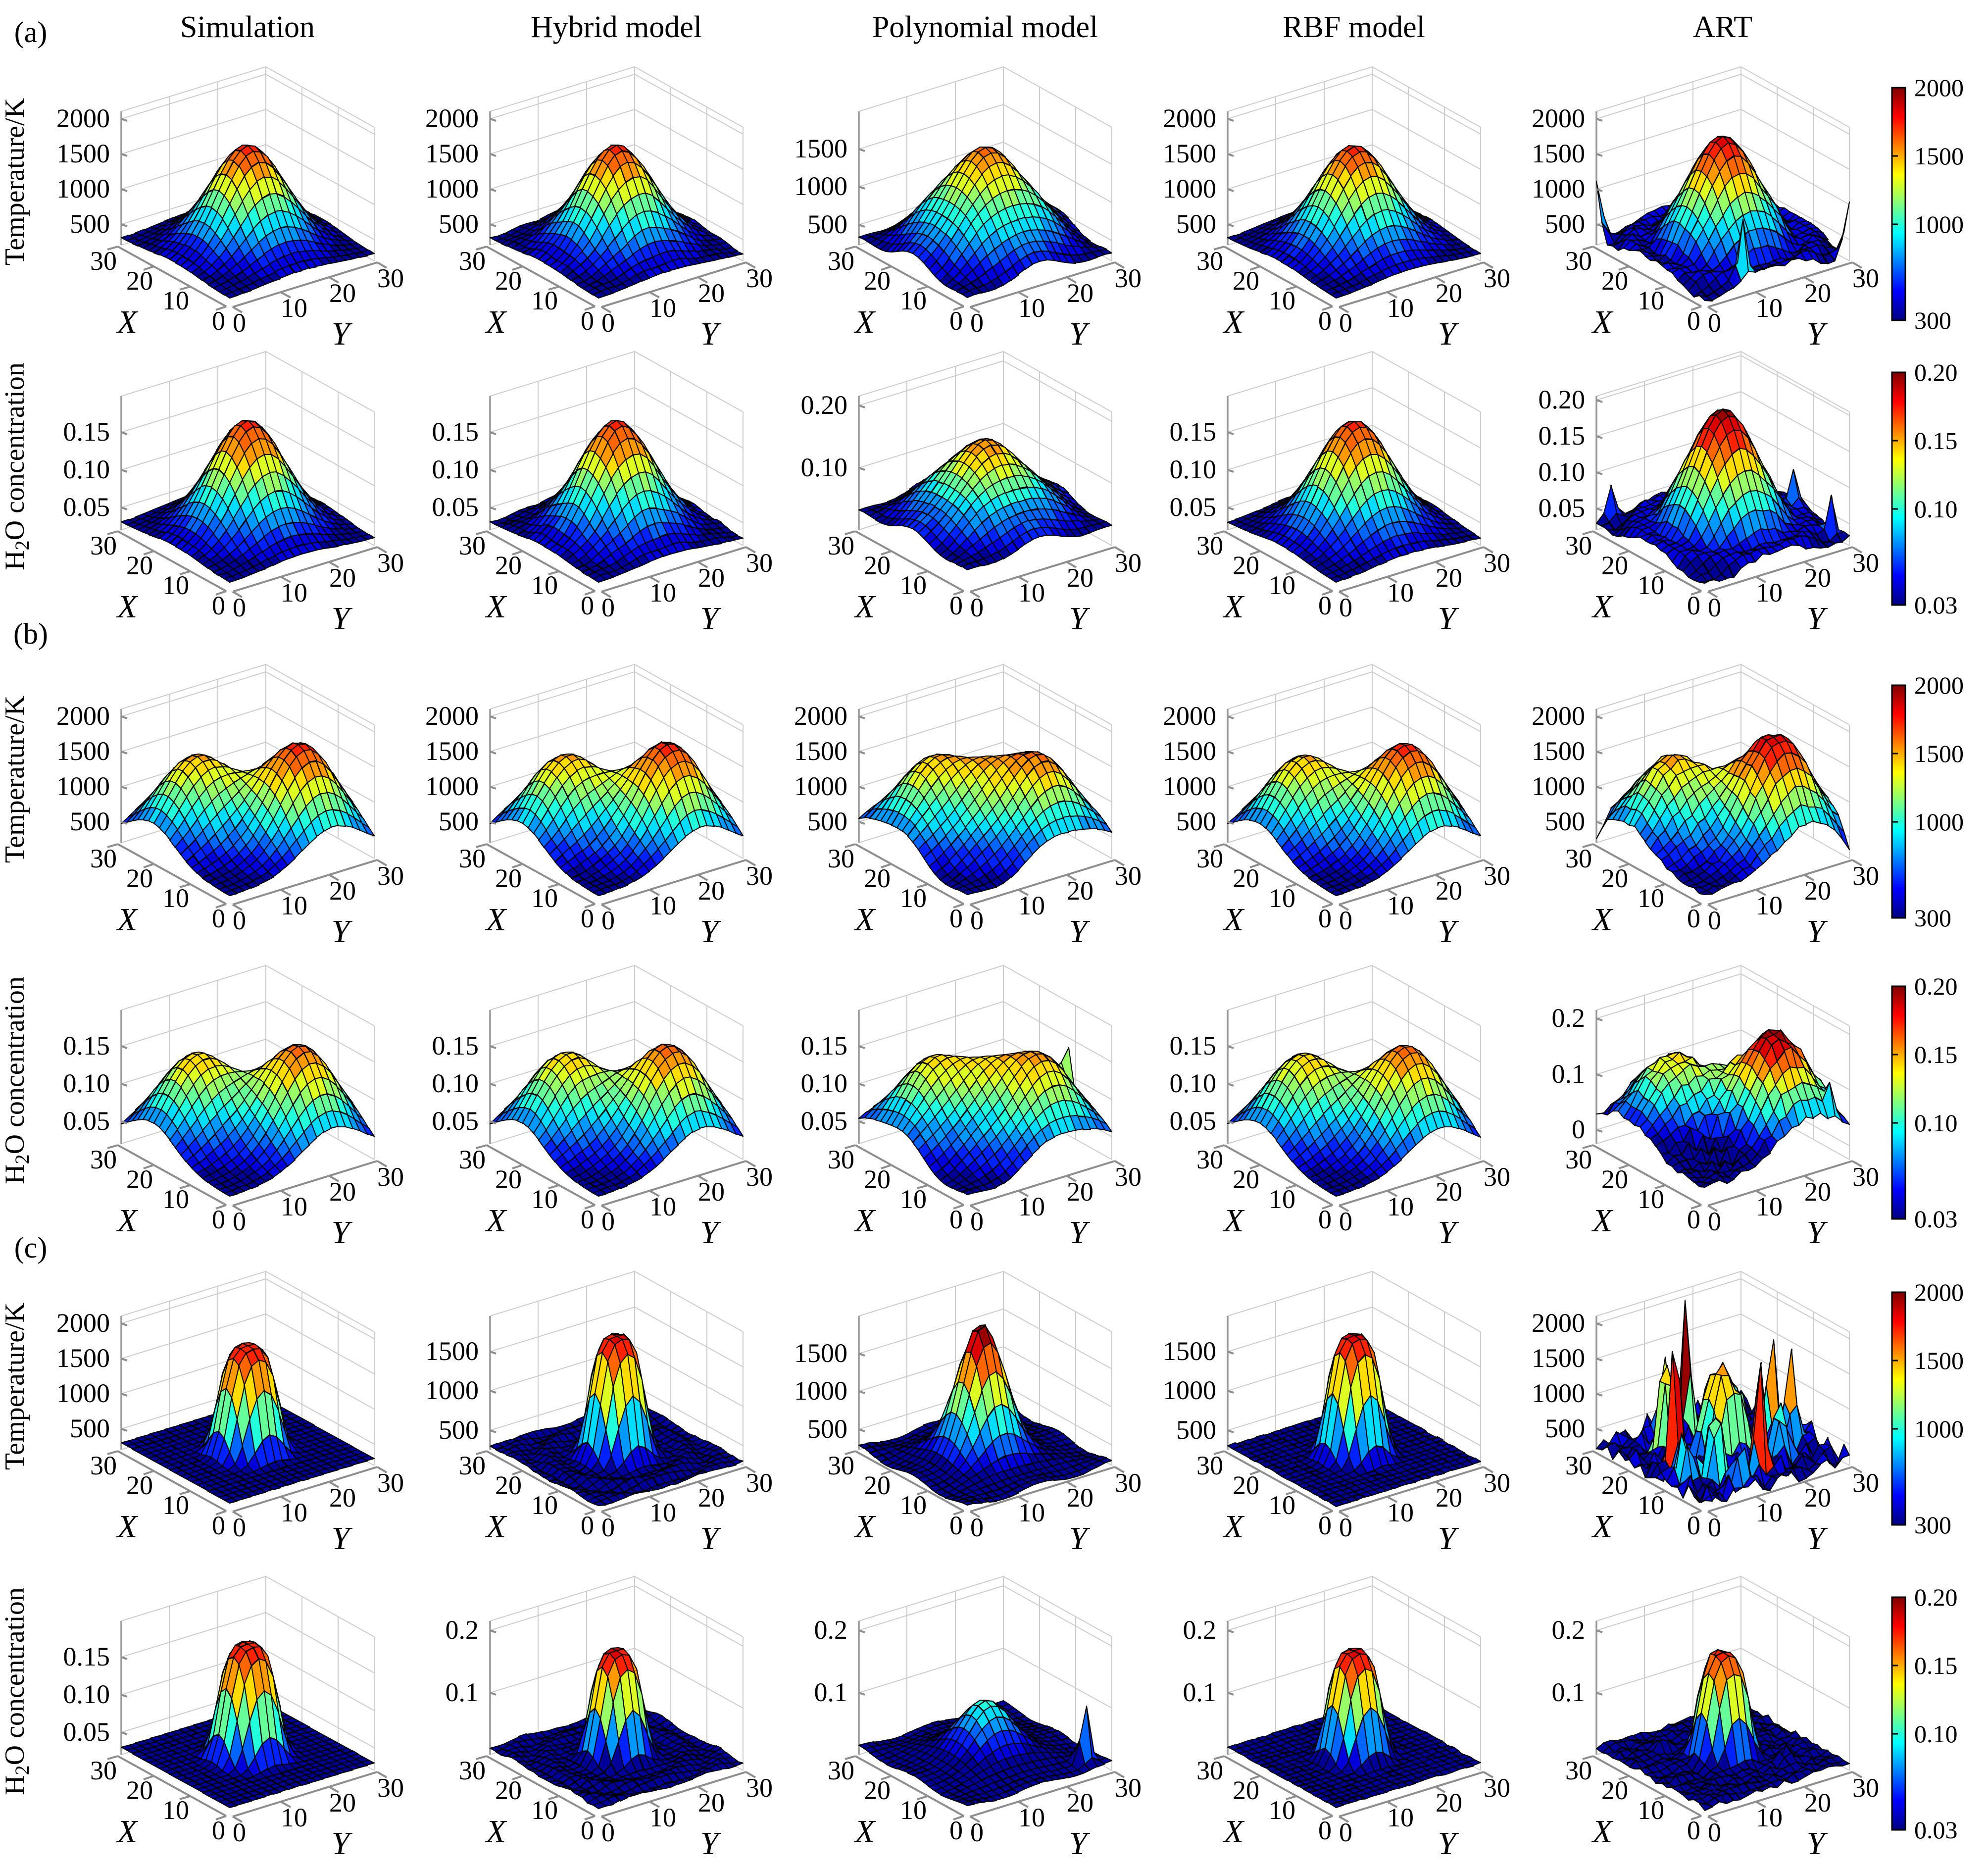 The image size is (1988, 1868). Describe the element at coordinates (1936, 1219) in the screenshot. I see `svg-text: 0.03` at that location.